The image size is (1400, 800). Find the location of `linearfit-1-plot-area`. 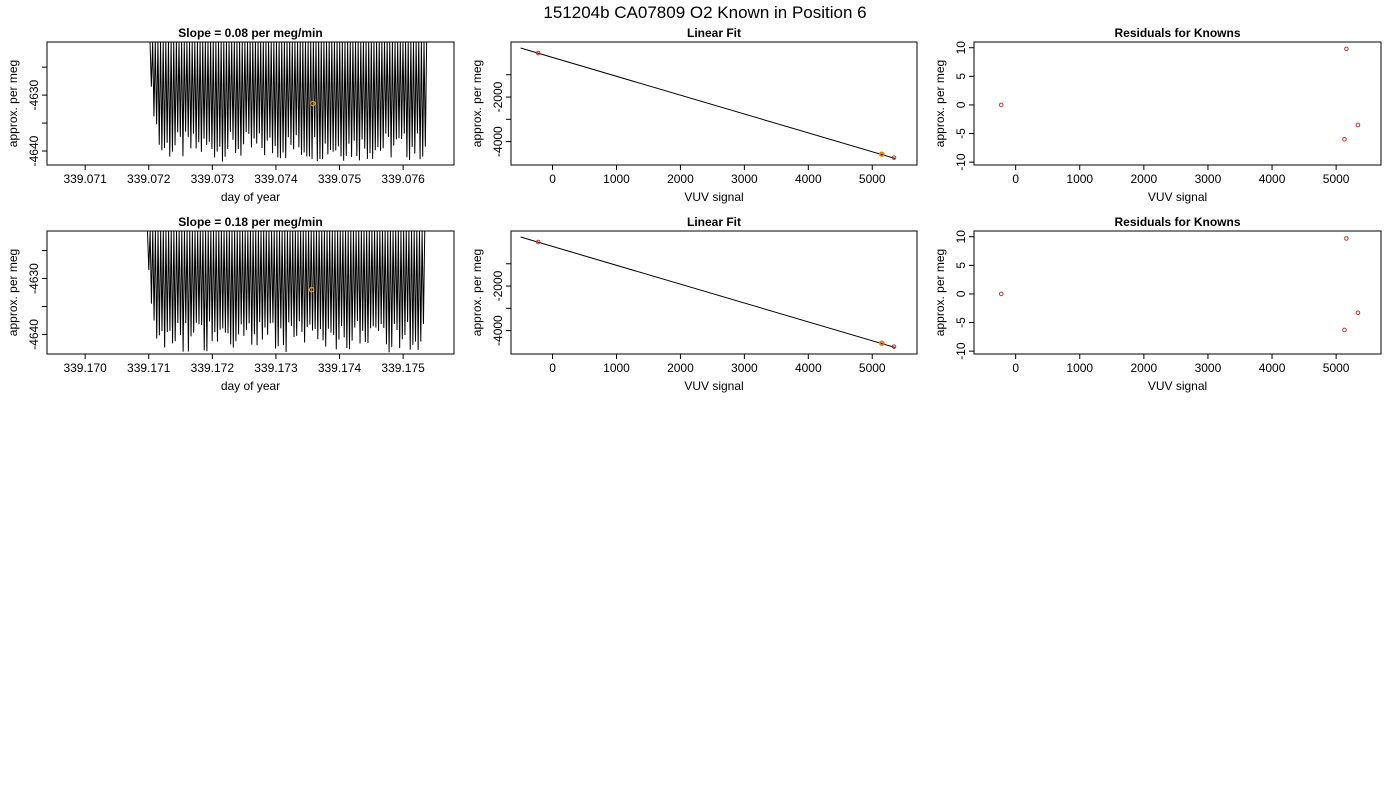

linearfit-1-plot-area is located at coordinates (708, 103).